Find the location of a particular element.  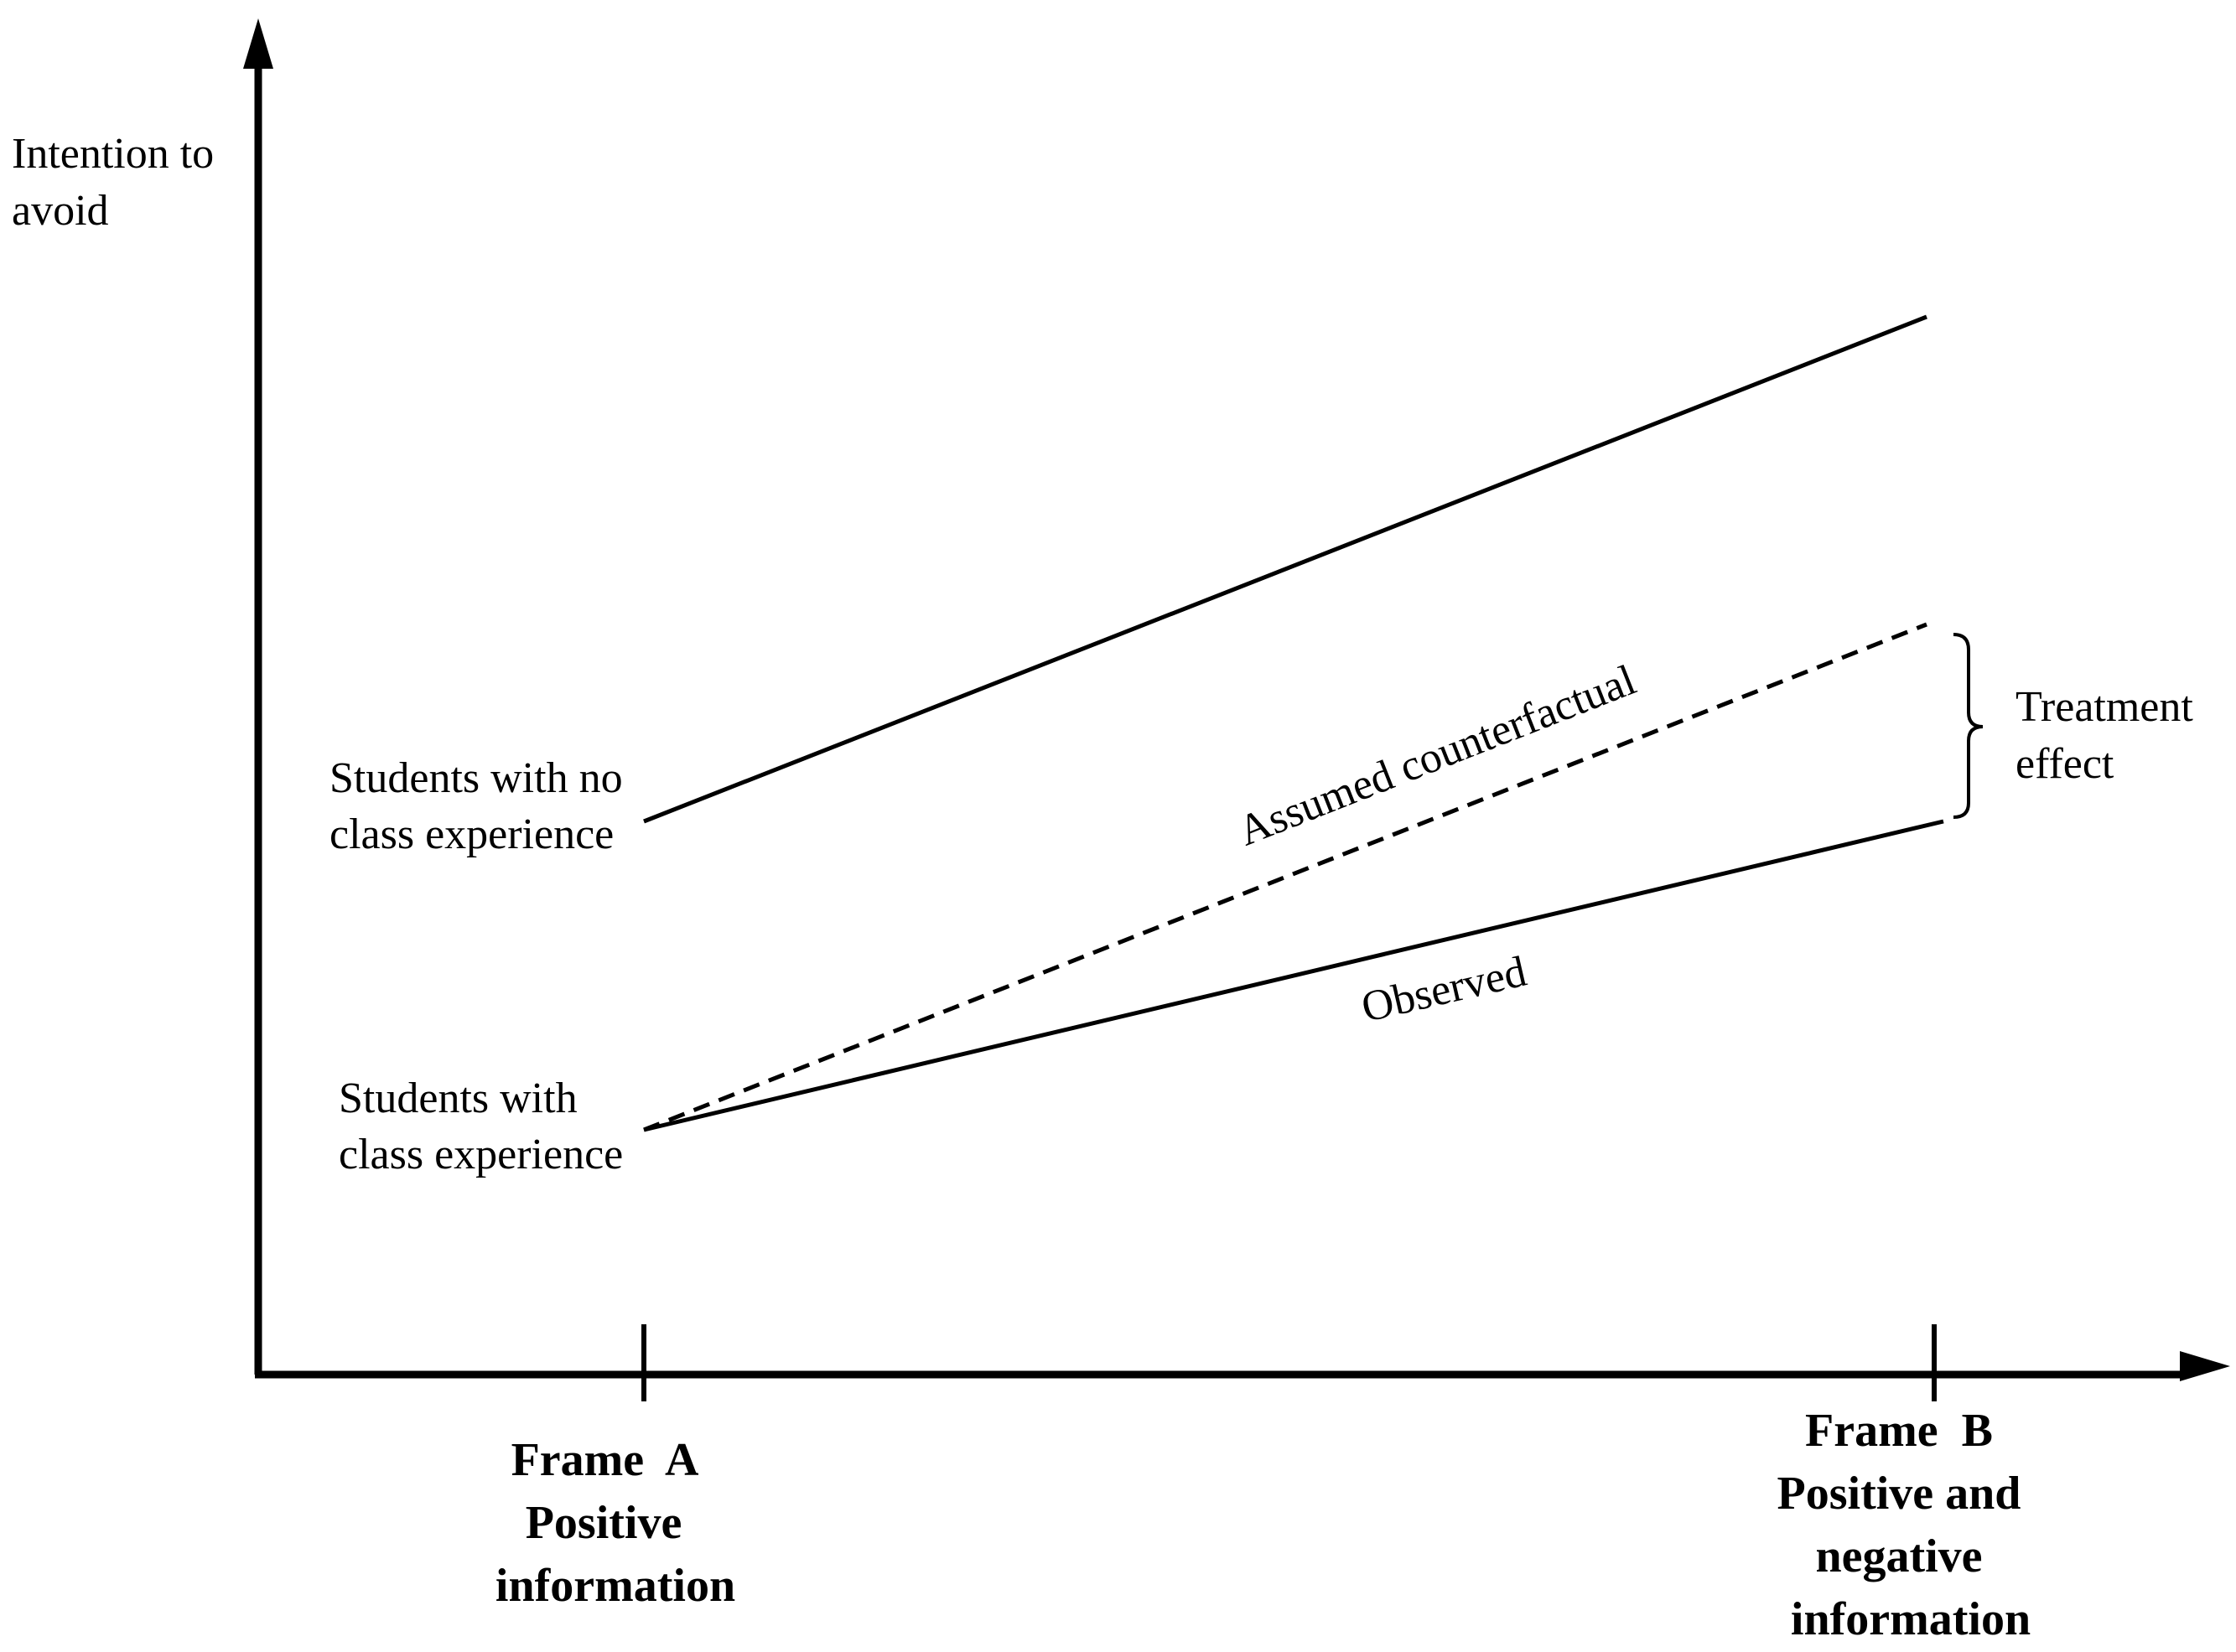

label-treatment-effect: Treatment effect is located at coordinates (2110, 735).